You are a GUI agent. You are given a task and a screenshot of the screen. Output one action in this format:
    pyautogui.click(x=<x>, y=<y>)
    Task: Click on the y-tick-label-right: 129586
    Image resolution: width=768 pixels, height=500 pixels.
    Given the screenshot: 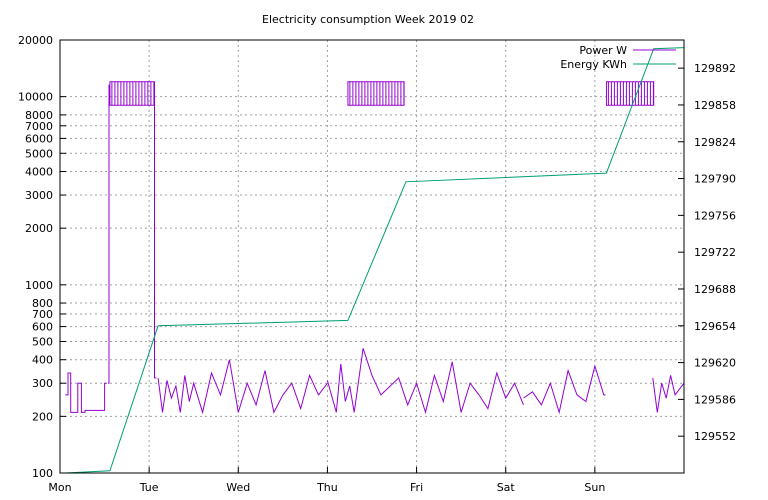 What is the action you would take?
    pyautogui.click(x=715, y=399)
    